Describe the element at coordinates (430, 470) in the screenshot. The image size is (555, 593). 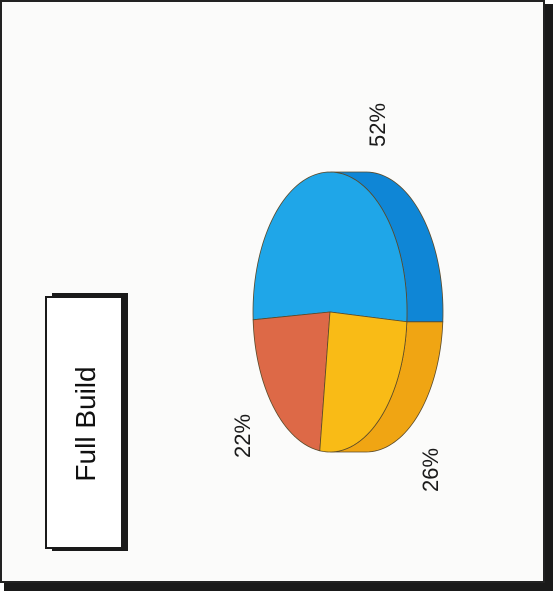
I see `slice-label-26: 26%` at that location.